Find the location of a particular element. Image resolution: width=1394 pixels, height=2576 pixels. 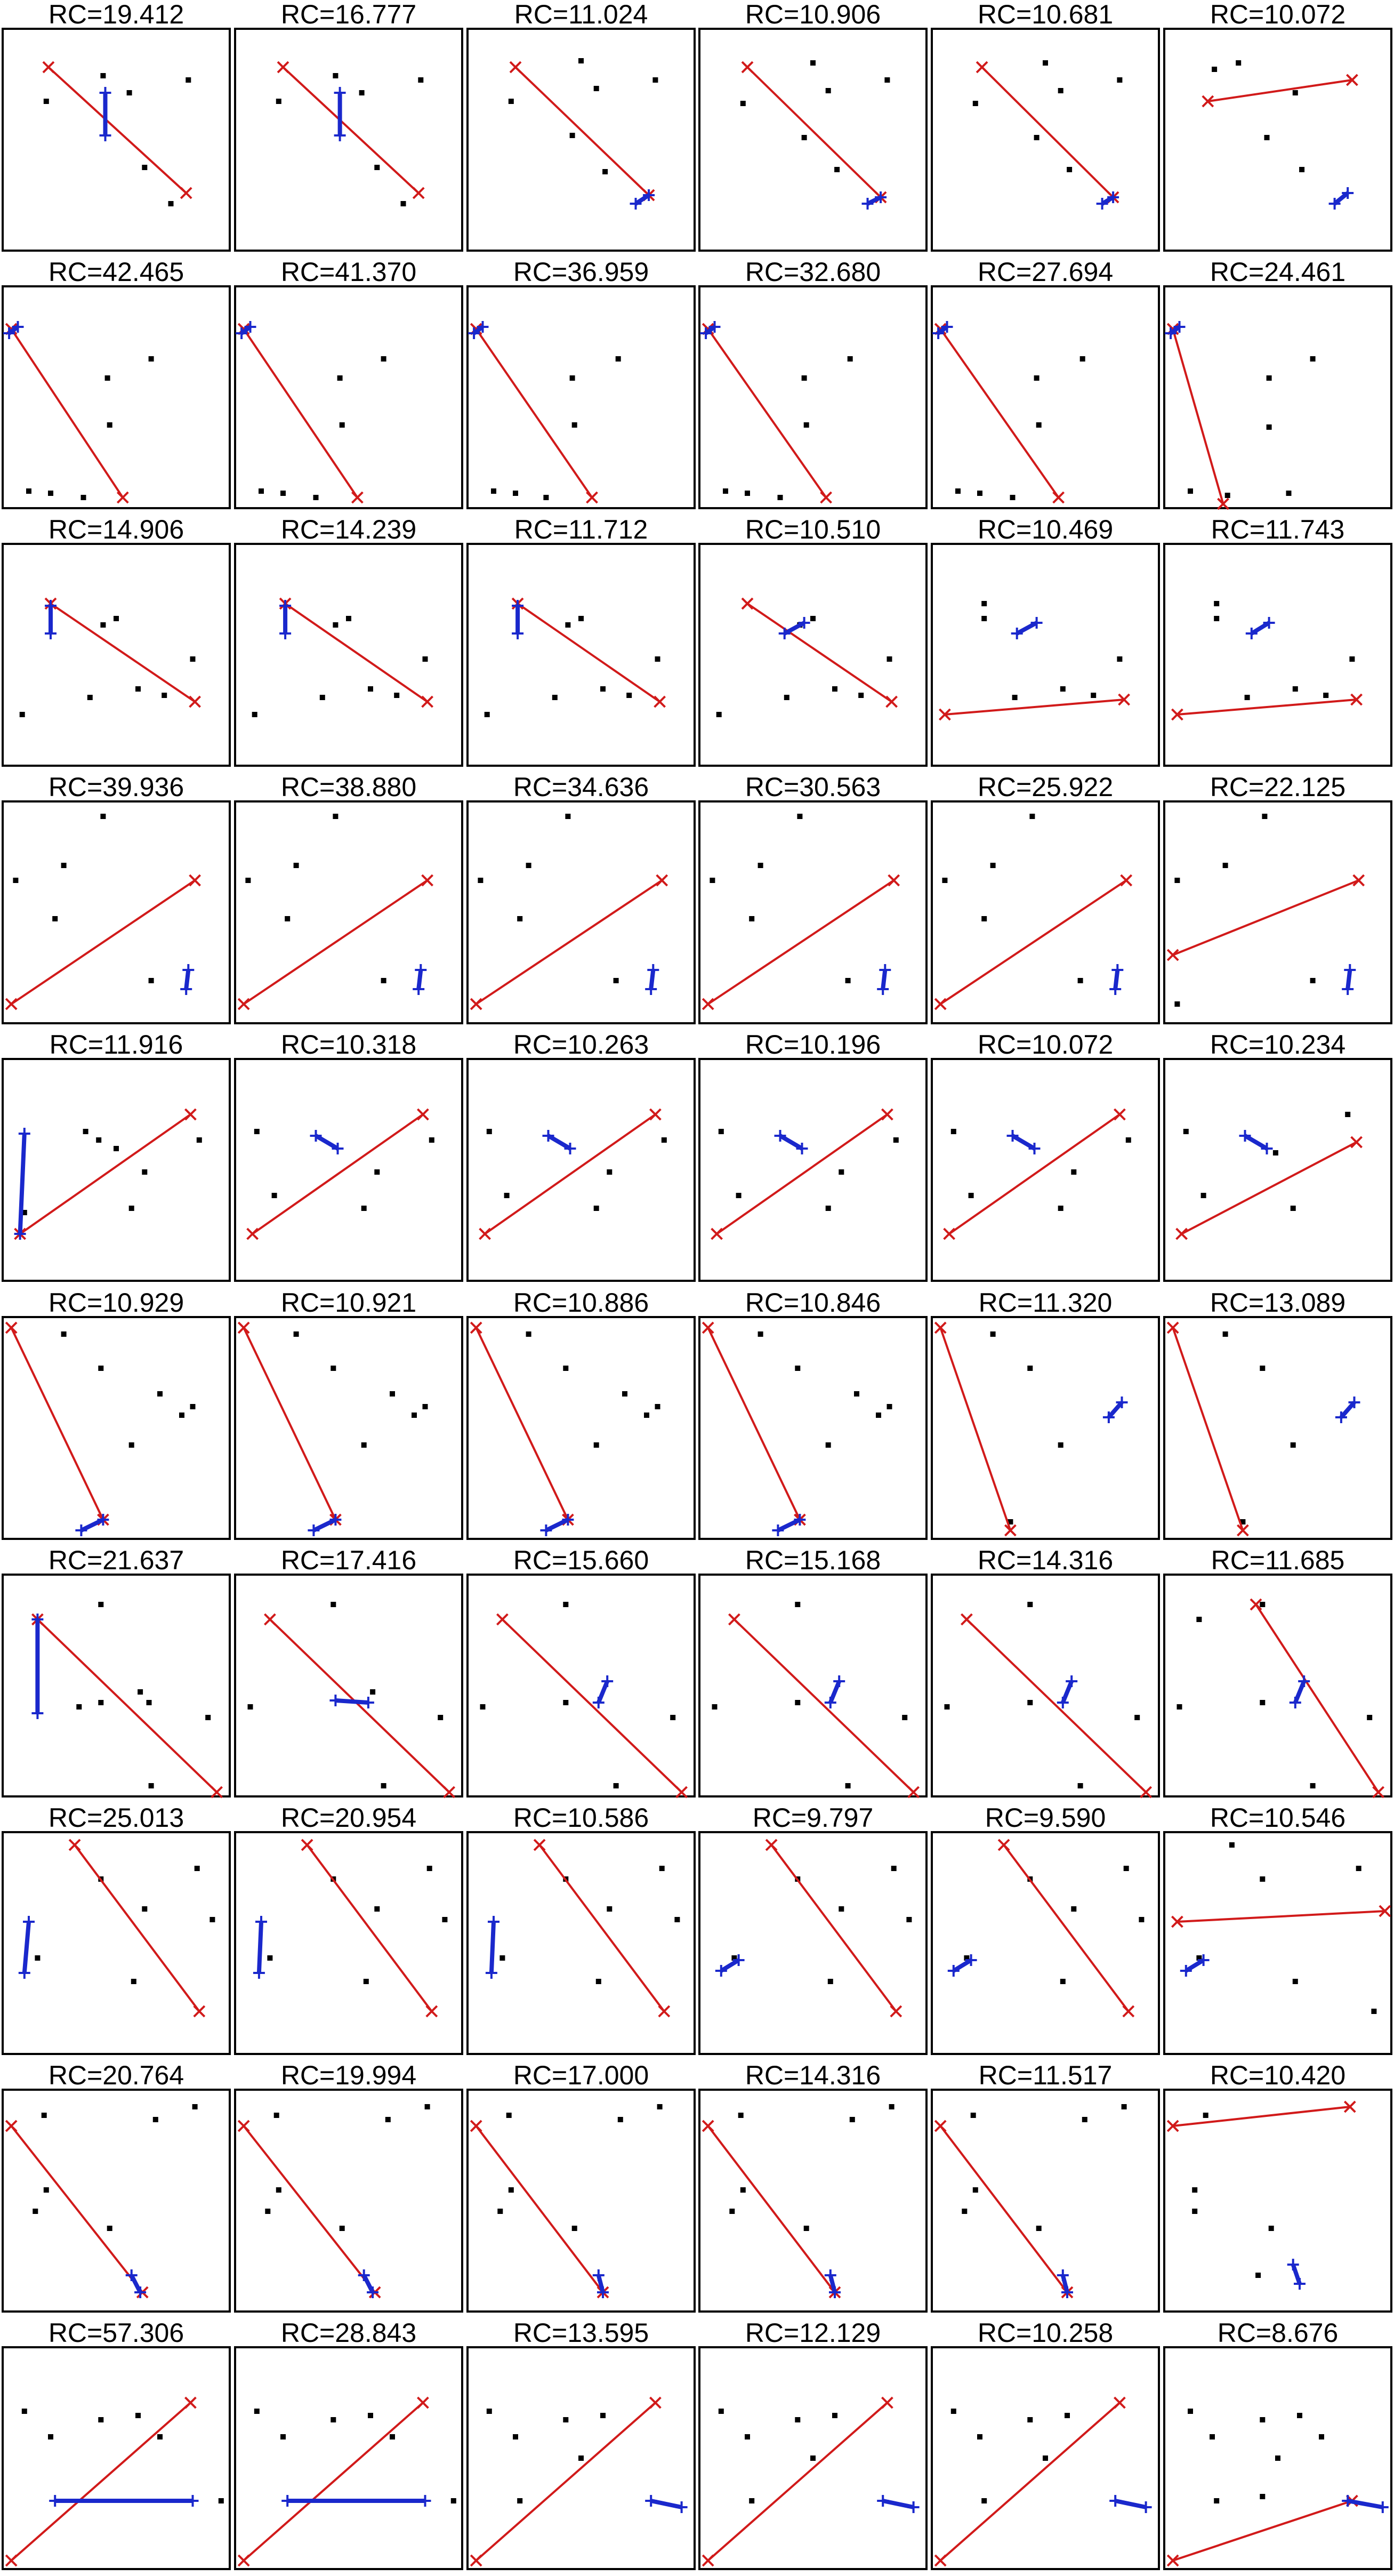

panel-title: RC=10.886 is located at coordinates (581, 1303).